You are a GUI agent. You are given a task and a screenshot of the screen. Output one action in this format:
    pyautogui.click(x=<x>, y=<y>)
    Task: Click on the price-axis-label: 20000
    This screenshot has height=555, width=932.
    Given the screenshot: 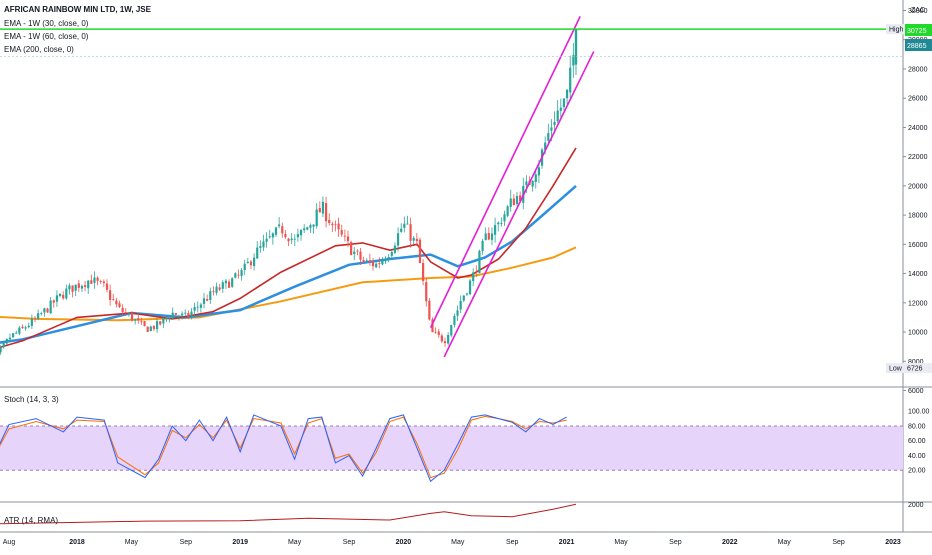 What is the action you would take?
    pyautogui.click(x=918, y=186)
    